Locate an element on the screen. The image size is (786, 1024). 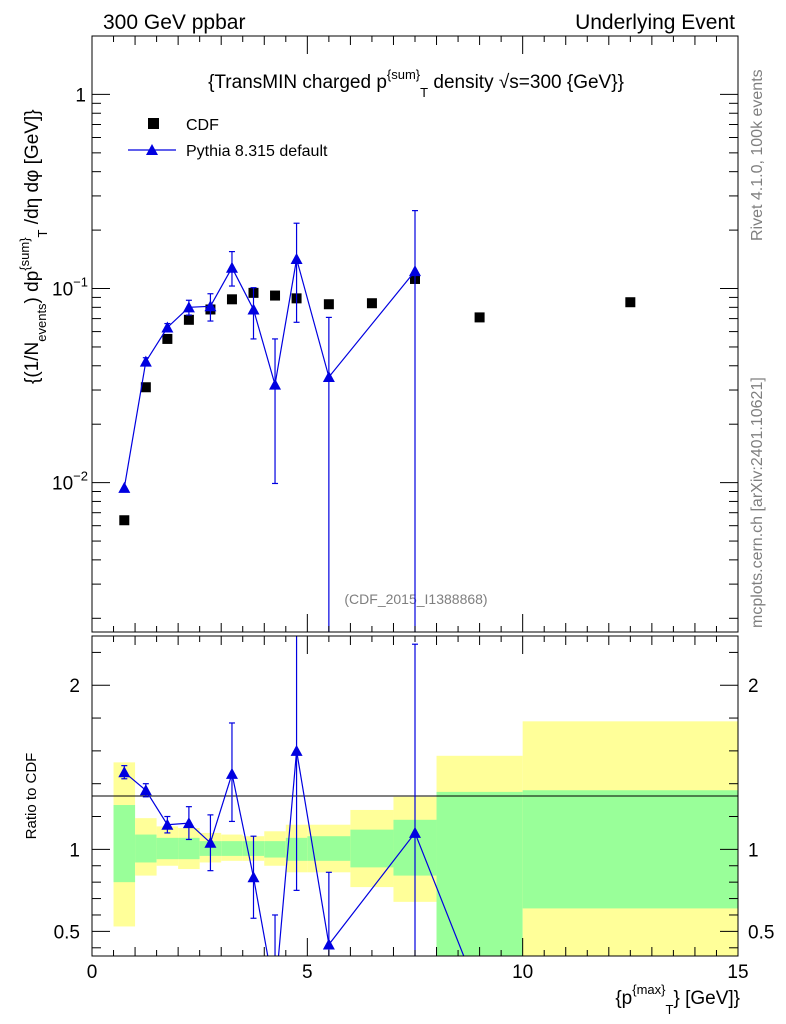
ratio-ytick-label: 2 is located at coordinates (74, 686).